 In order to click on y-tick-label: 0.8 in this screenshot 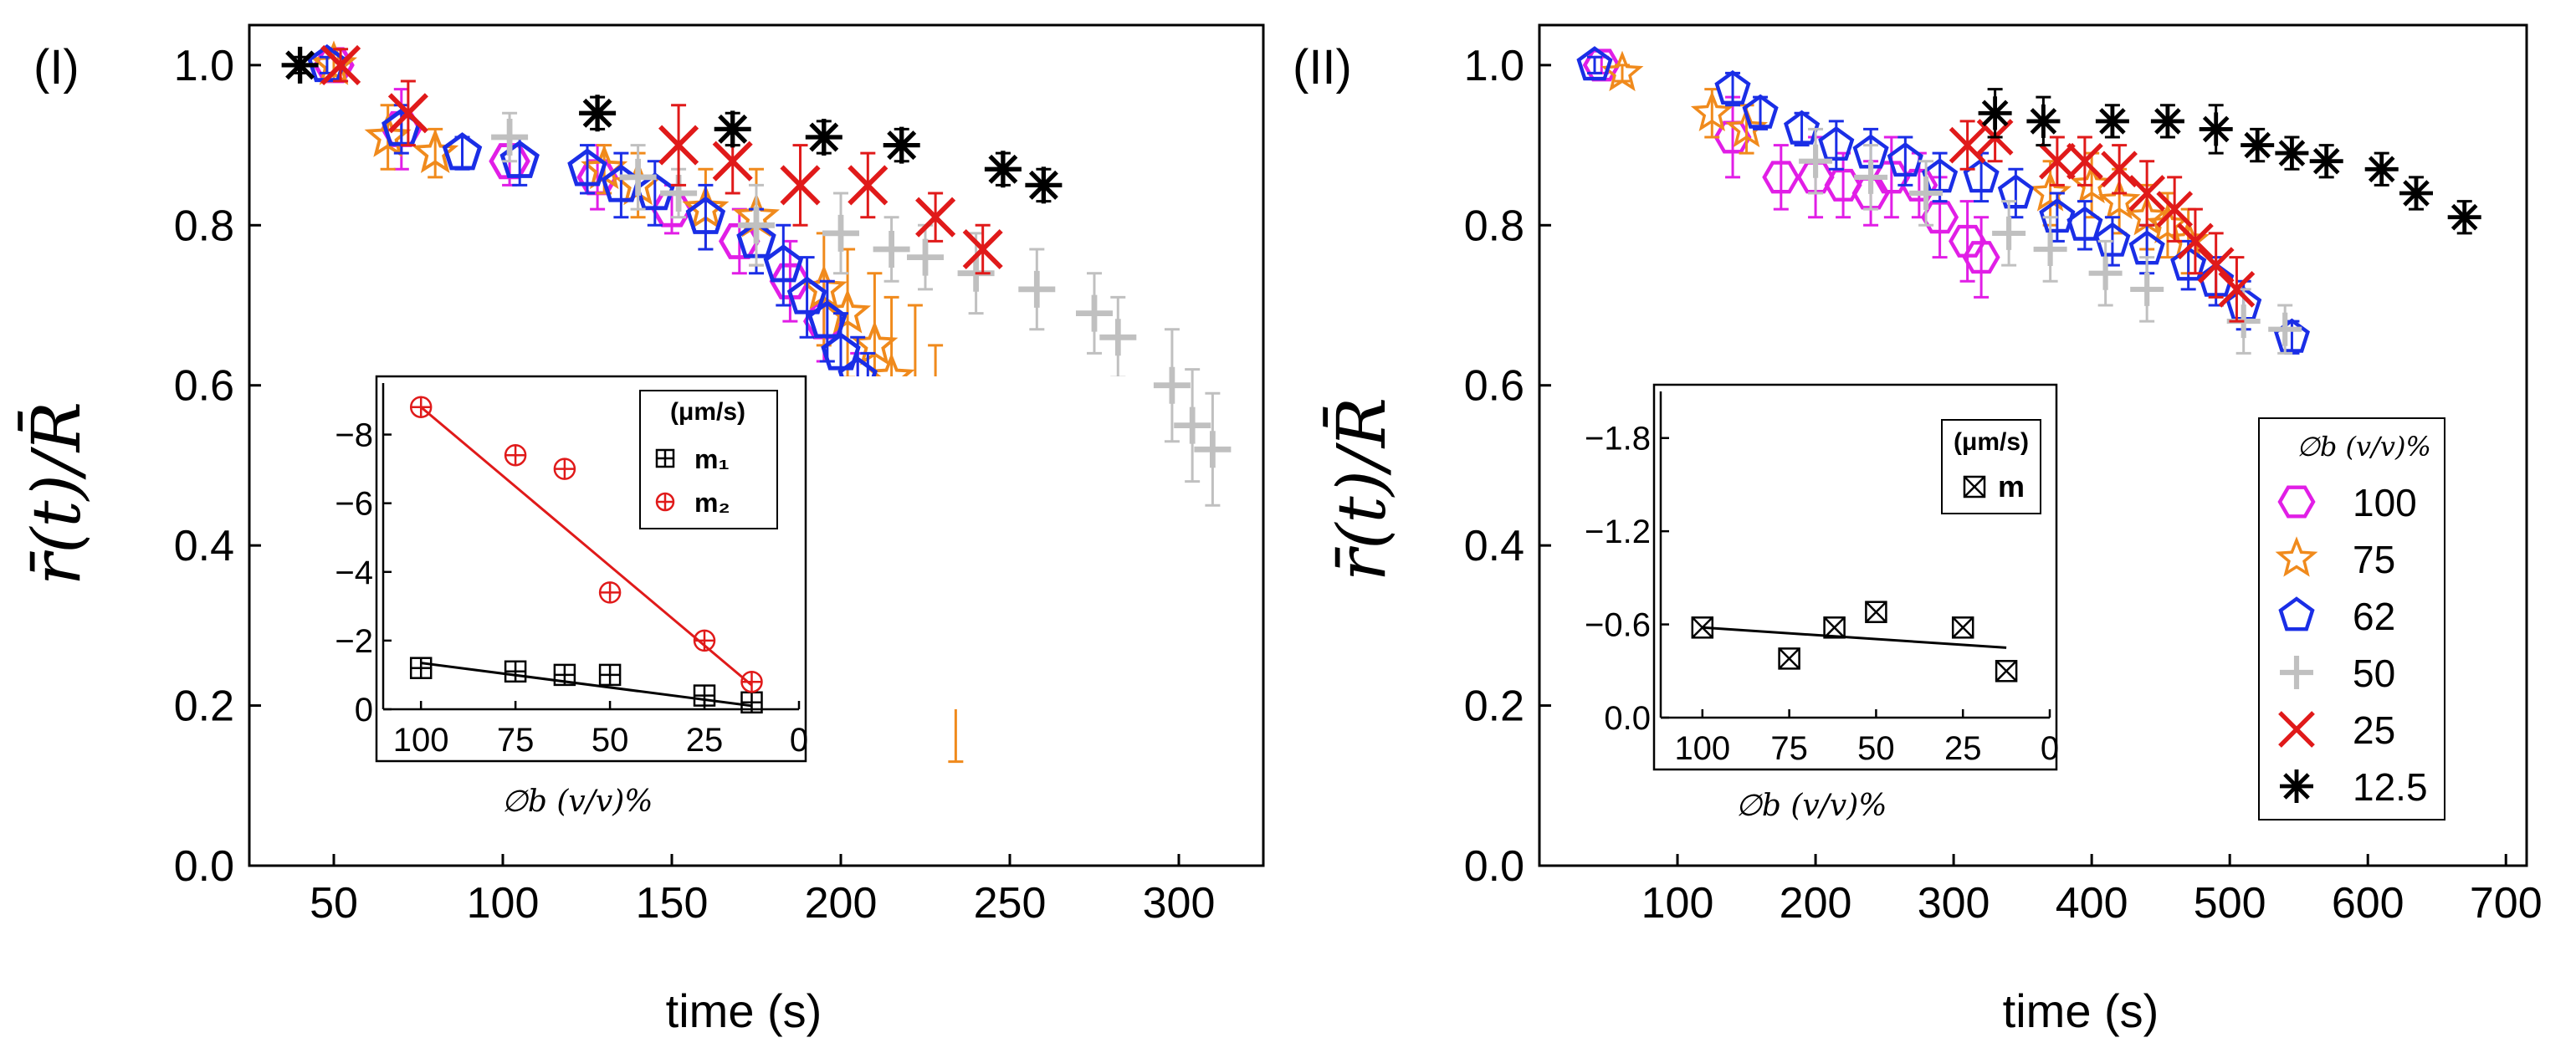, I will do `click(204, 226)`.